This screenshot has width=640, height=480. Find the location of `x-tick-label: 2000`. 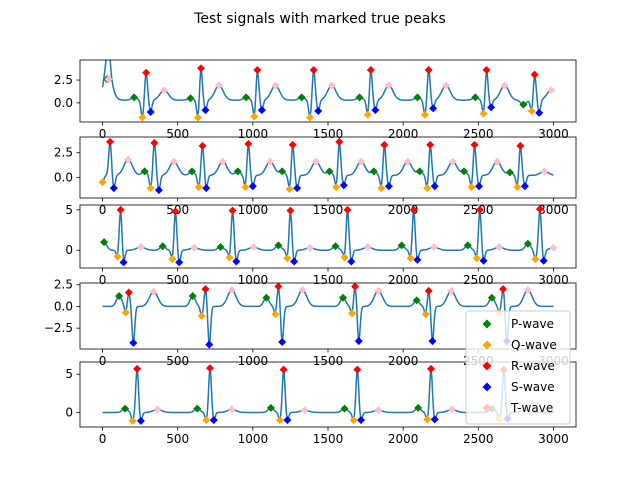

x-tick-label: 2000 is located at coordinates (403, 439).